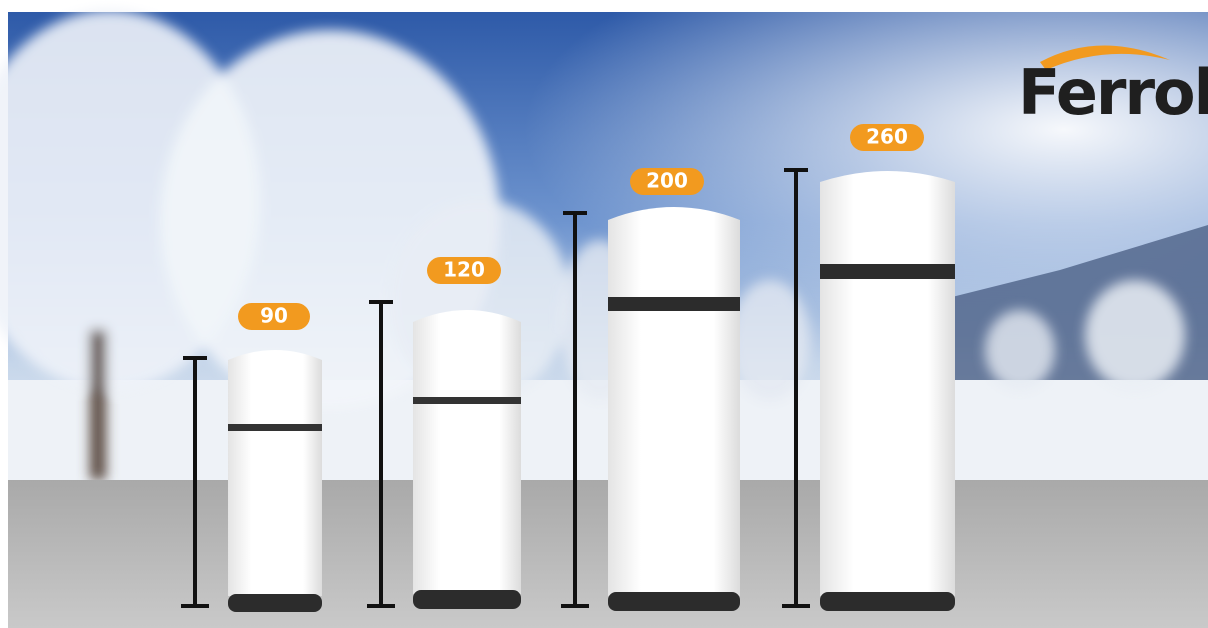 This screenshot has height=628, width=1208. What do you see at coordinates (1113, 92) in the screenshot?
I see `brand-name: Ferroli` at bounding box center [1113, 92].